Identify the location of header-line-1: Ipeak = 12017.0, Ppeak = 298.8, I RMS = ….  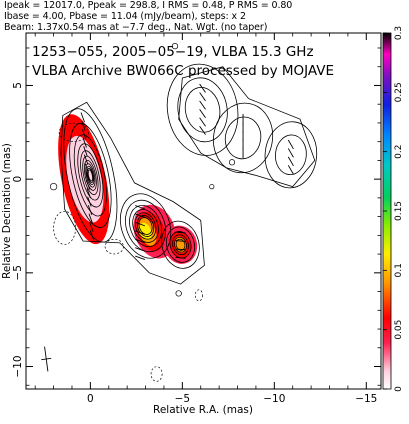
(148, 5).